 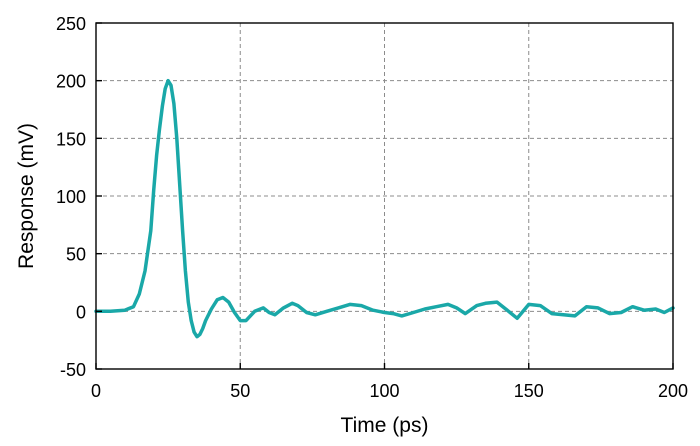 I want to click on x-axis-title: Time (ps), so click(x=385, y=425).